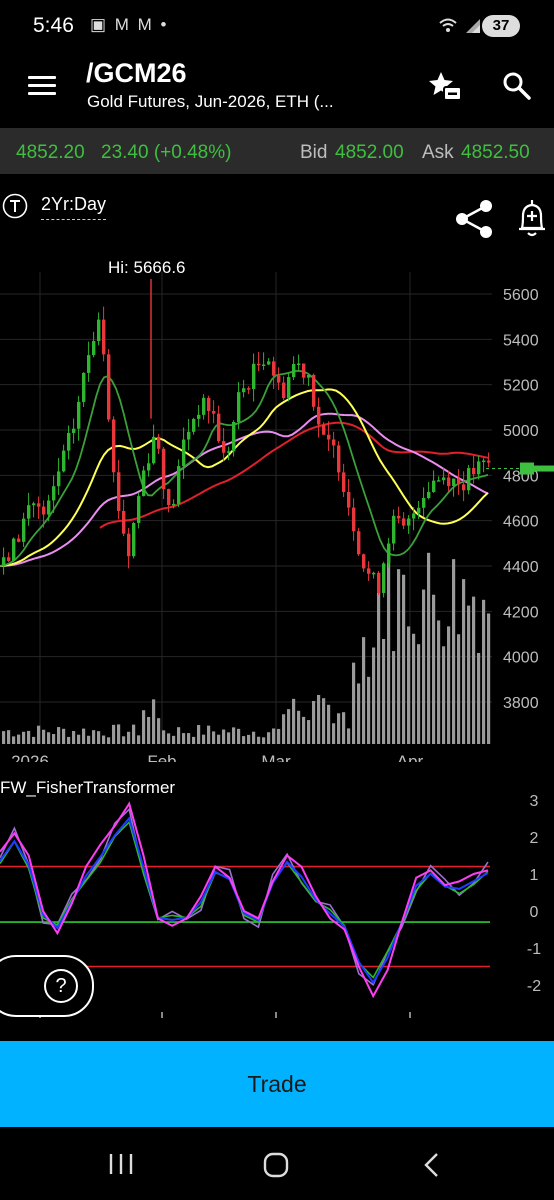 This screenshot has width=554, height=1200. I want to click on back-icon, so click(432, 1165).